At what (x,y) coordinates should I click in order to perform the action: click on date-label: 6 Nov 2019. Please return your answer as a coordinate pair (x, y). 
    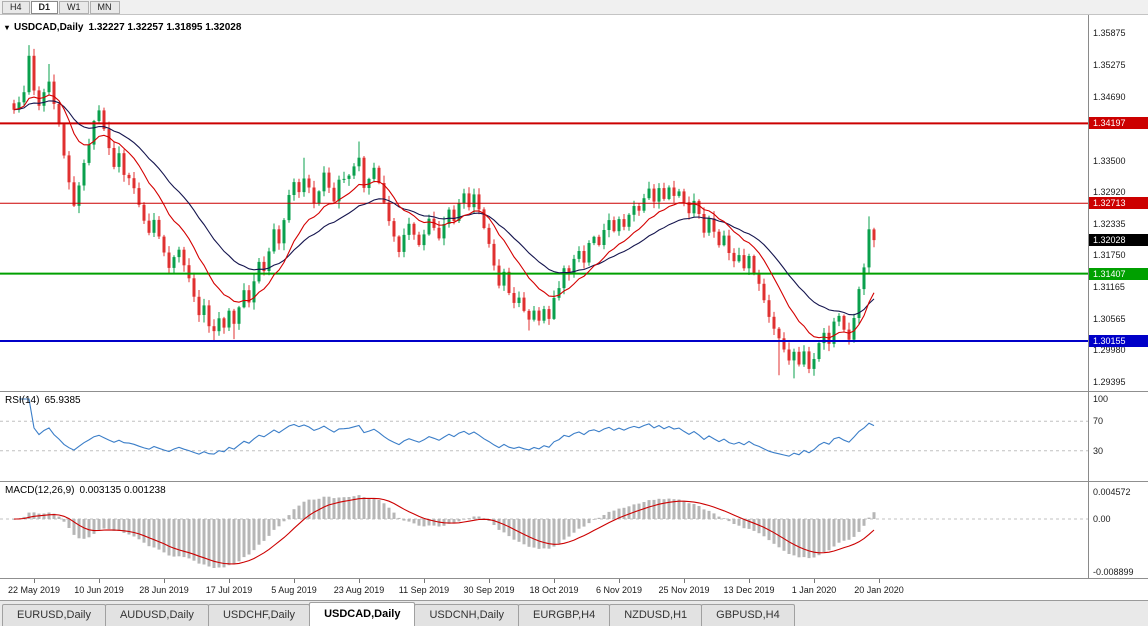
    Looking at the image, I should click on (619, 590).